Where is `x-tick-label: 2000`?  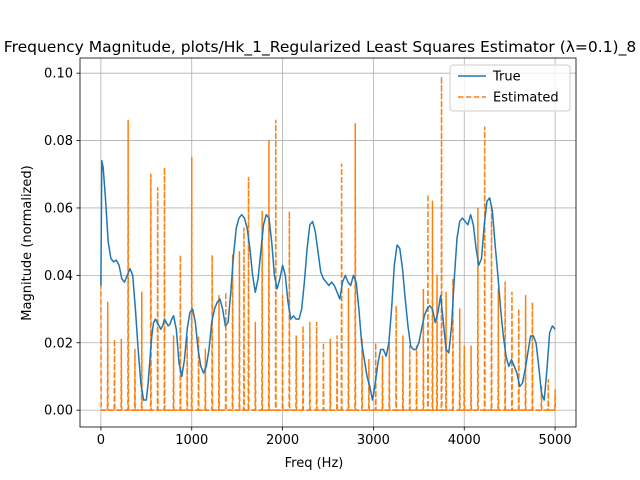 x-tick-label: 2000 is located at coordinates (282, 440).